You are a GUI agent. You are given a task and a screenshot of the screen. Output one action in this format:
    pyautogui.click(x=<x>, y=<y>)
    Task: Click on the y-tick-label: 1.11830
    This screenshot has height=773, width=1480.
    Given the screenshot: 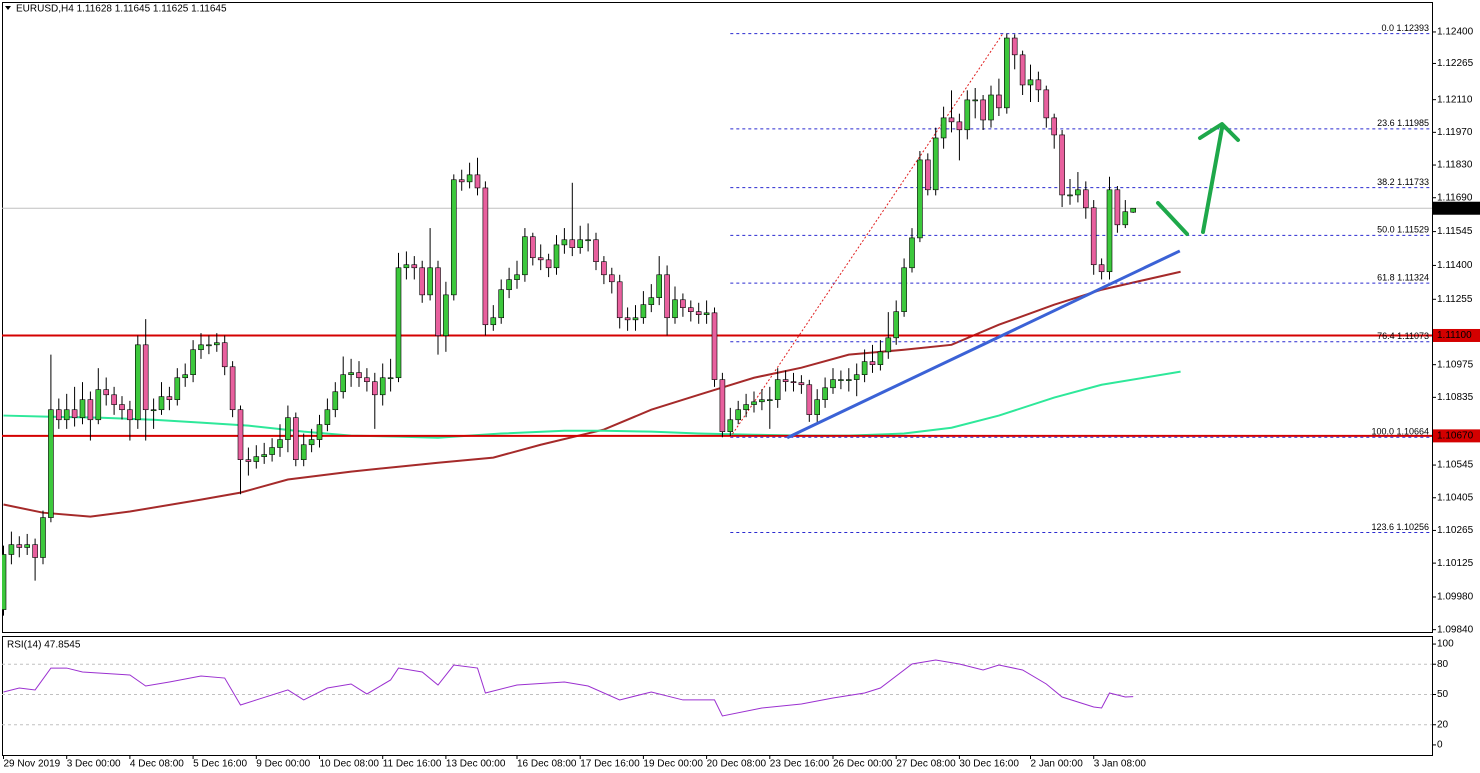 What is the action you would take?
    pyautogui.click(x=1455, y=165)
    